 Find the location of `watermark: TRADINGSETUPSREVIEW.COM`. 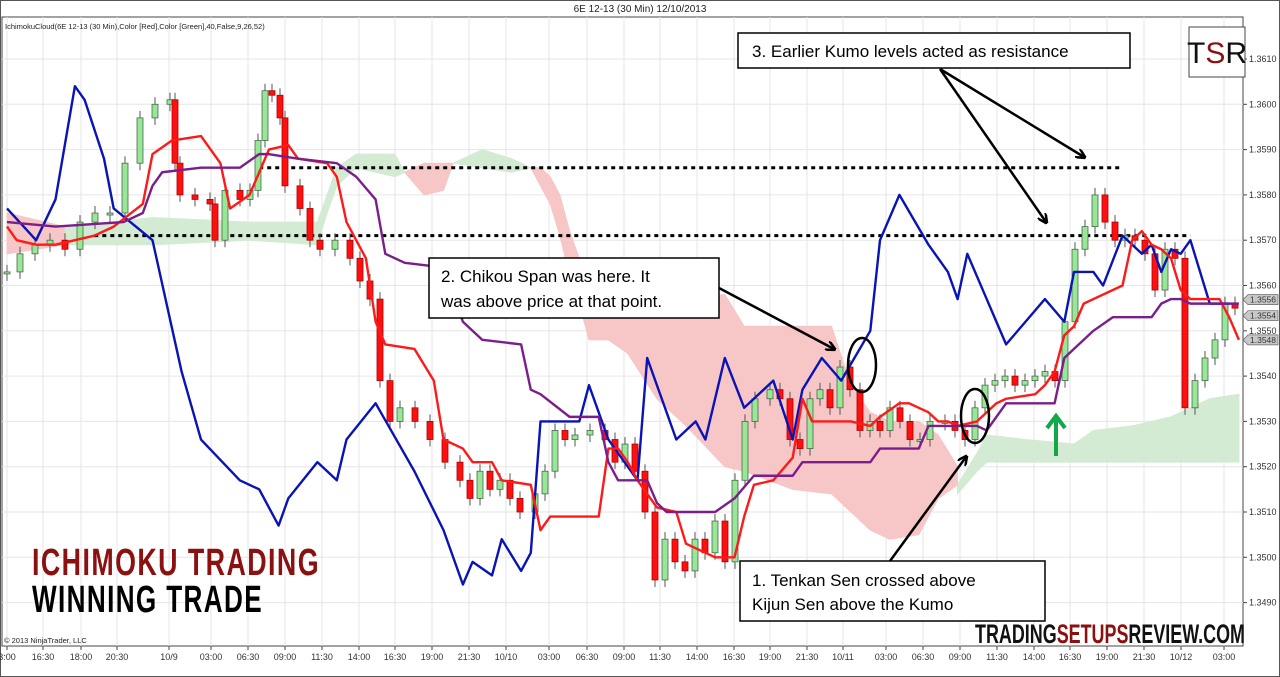

watermark: TRADINGSETUPSREVIEW.COM is located at coordinates (1110, 634).